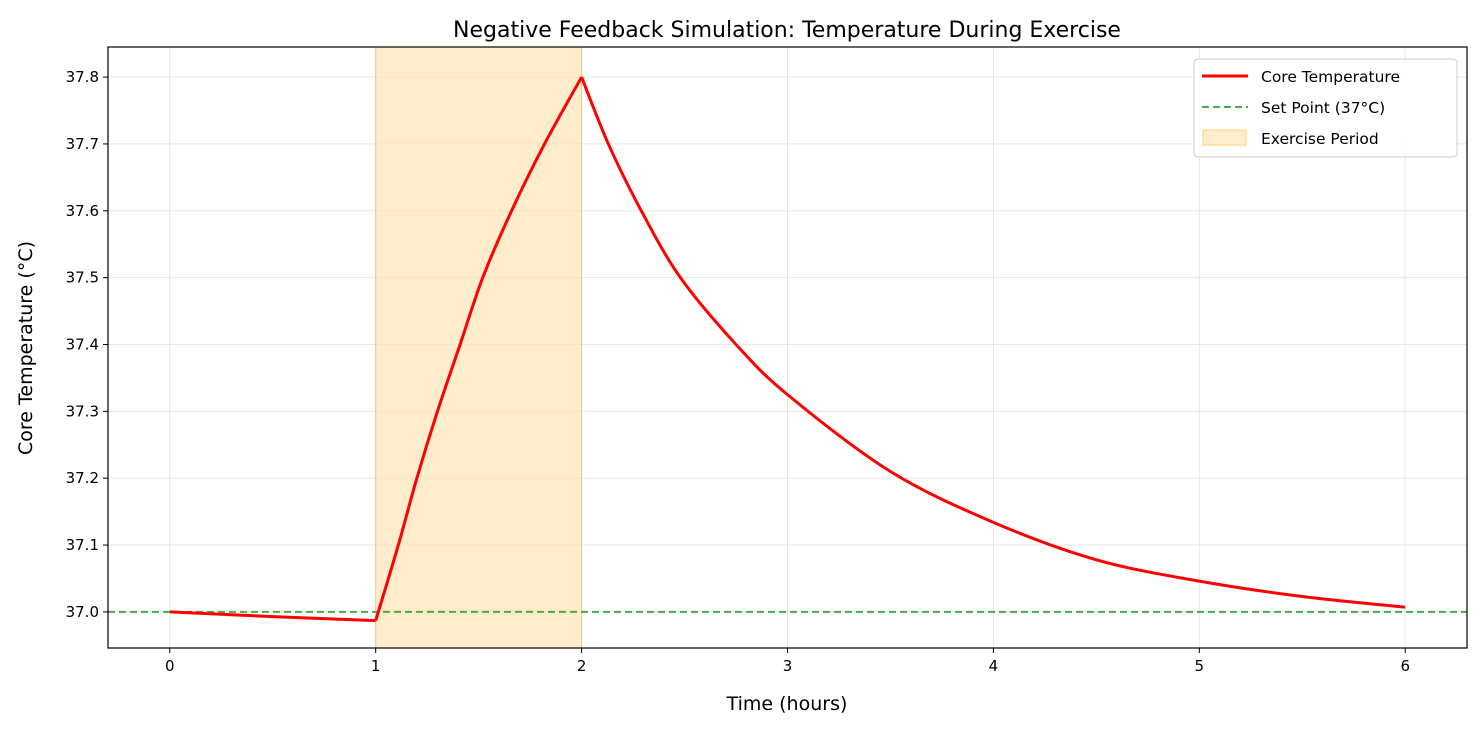  Describe the element at coordinates (82, 344) in the screenshot. I see `y-tick-label: 37.4` at that location.